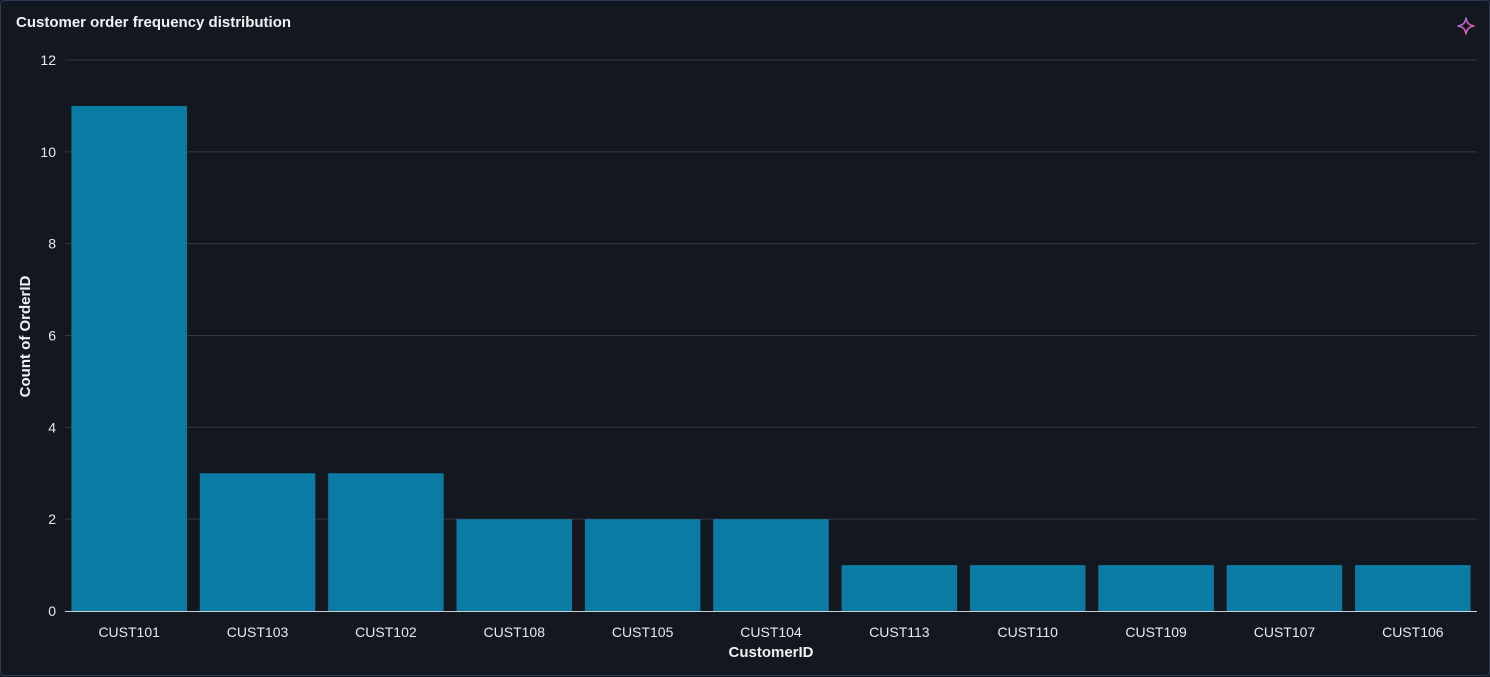 Image resolution: width=1490 pixels, height=677 pixels. I want to click on x-tick-label: CUST106, so click(1413, 632).